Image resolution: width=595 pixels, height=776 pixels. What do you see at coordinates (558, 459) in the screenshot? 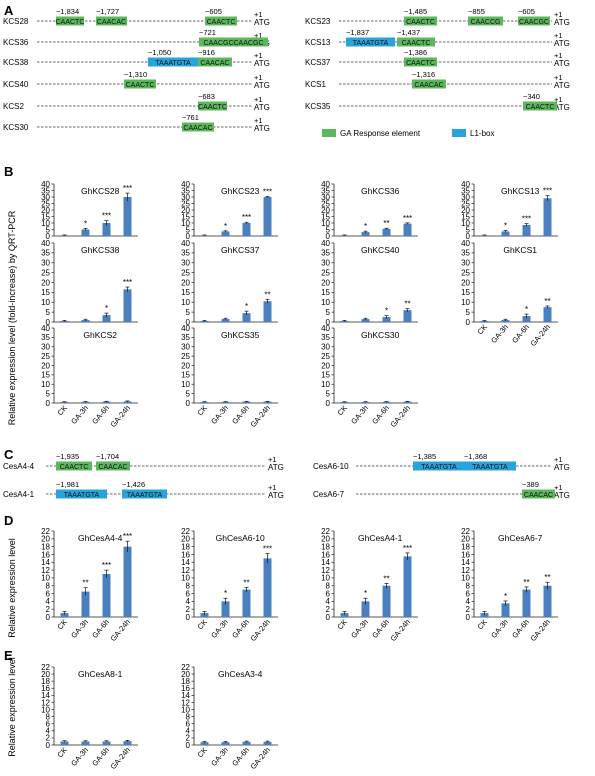
I see `tss-label: +1` at bounding box center [558, 459].